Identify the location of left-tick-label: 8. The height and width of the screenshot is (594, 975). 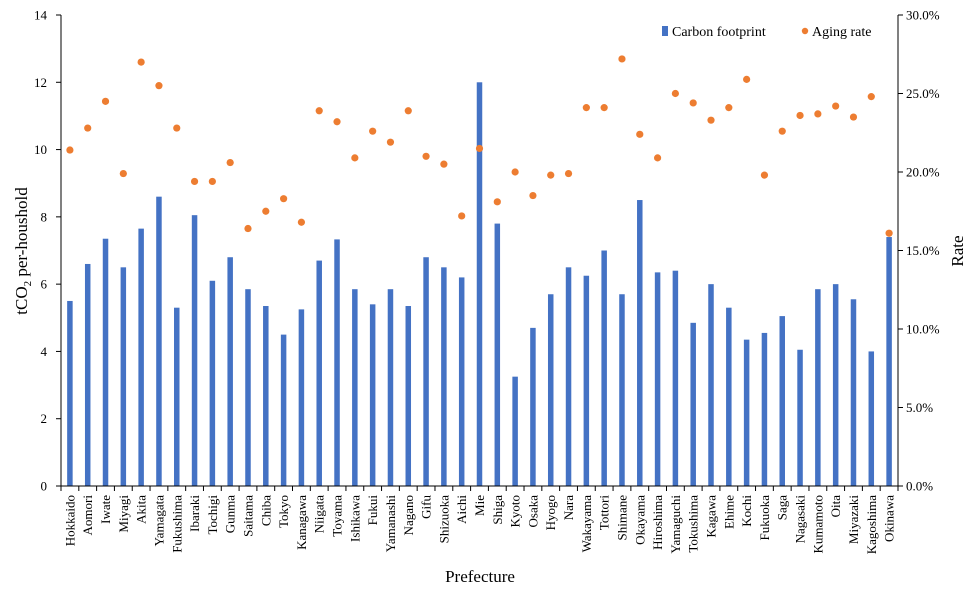
(44, 216).